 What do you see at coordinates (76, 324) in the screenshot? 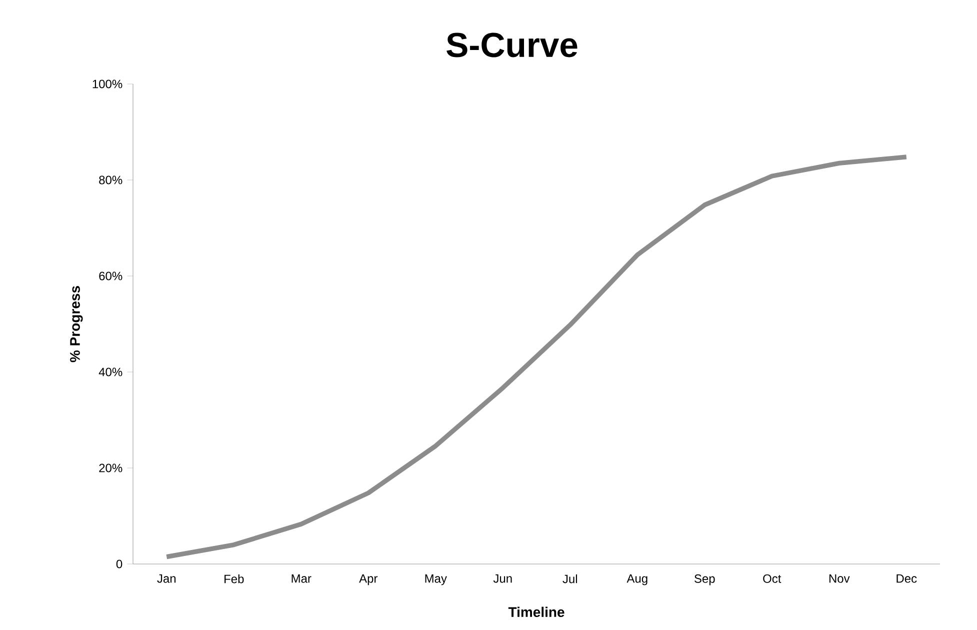
I see `y-axis-title: % Progress` at bounding box center [76, 324].